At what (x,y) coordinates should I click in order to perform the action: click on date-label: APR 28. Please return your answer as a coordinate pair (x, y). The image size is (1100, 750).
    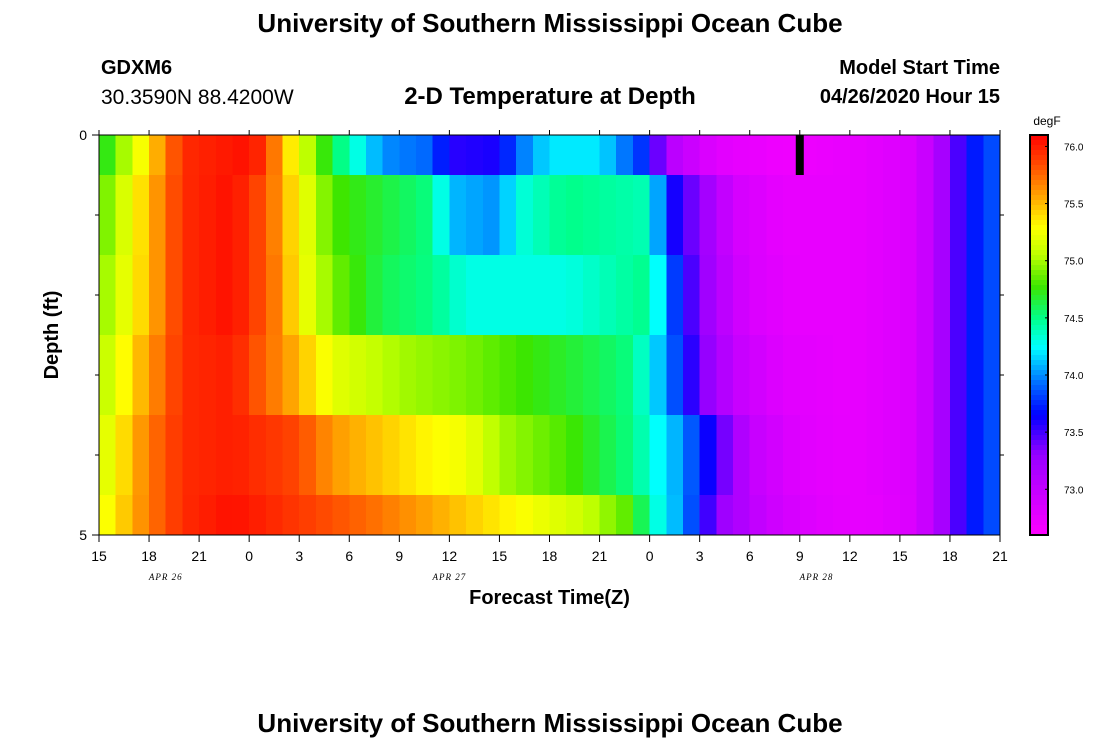
    Looking at the image, I should click on (816, 577).